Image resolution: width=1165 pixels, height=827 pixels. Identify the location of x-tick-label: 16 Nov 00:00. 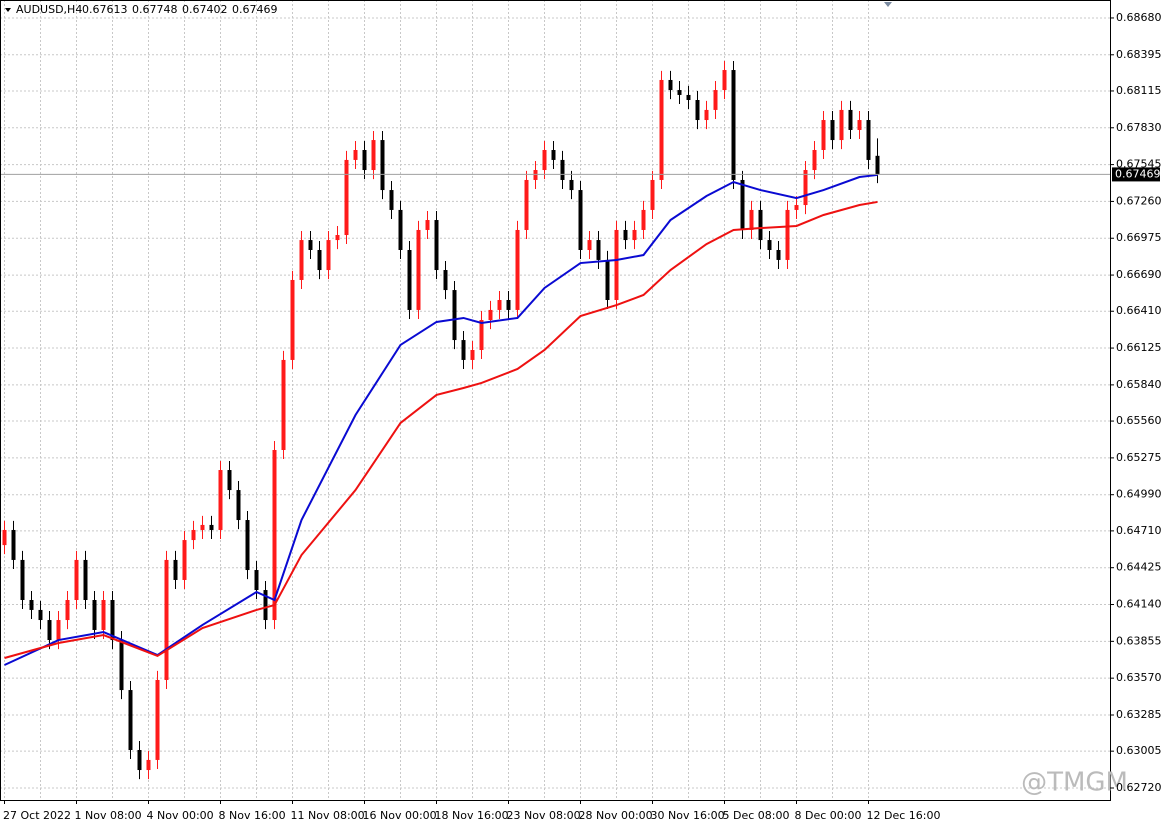
(400, 815).